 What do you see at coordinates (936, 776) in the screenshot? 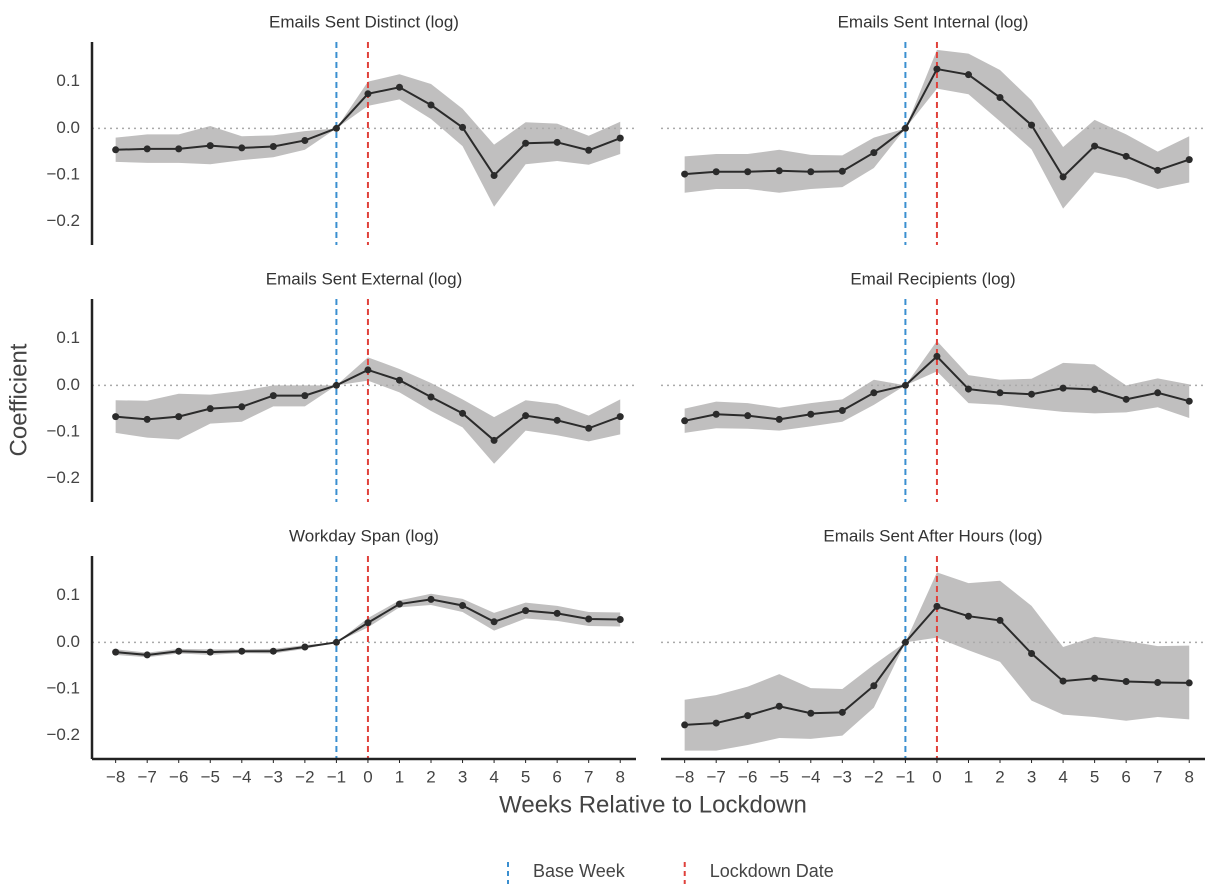
I see `x-tick-label: 0` at bounding box center [936, 776].